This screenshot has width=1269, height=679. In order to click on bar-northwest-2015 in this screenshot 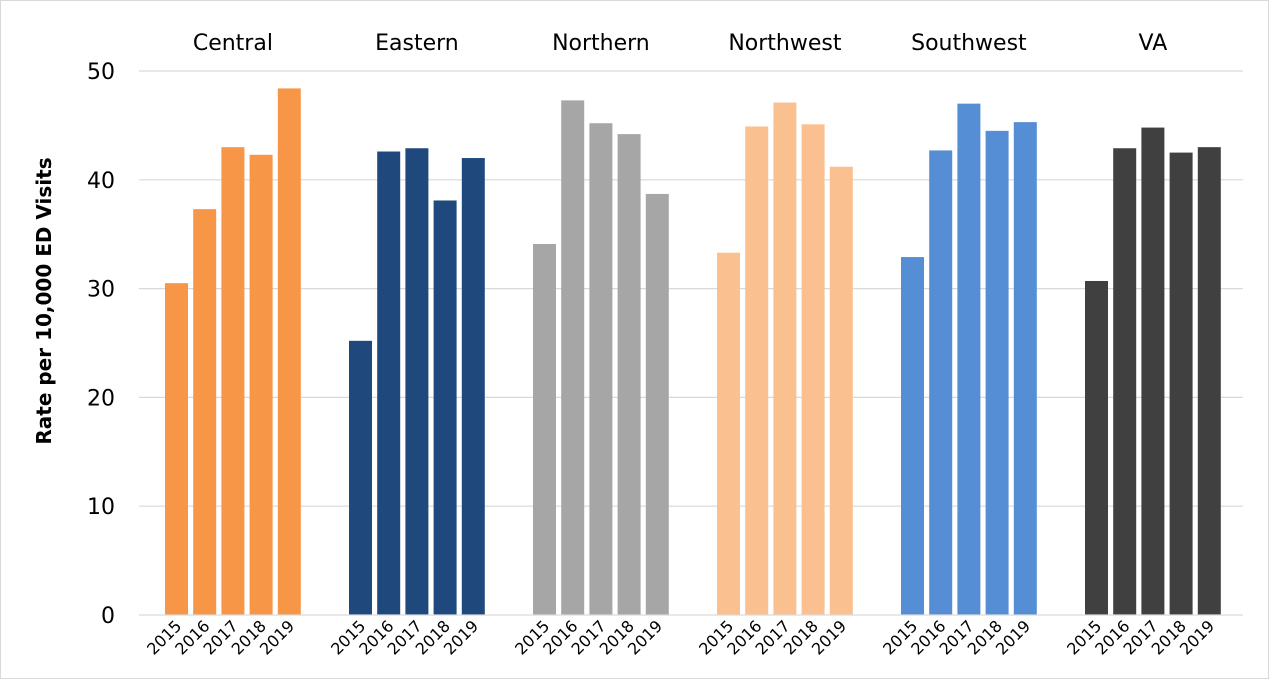, I will do `click(728, 434)`.